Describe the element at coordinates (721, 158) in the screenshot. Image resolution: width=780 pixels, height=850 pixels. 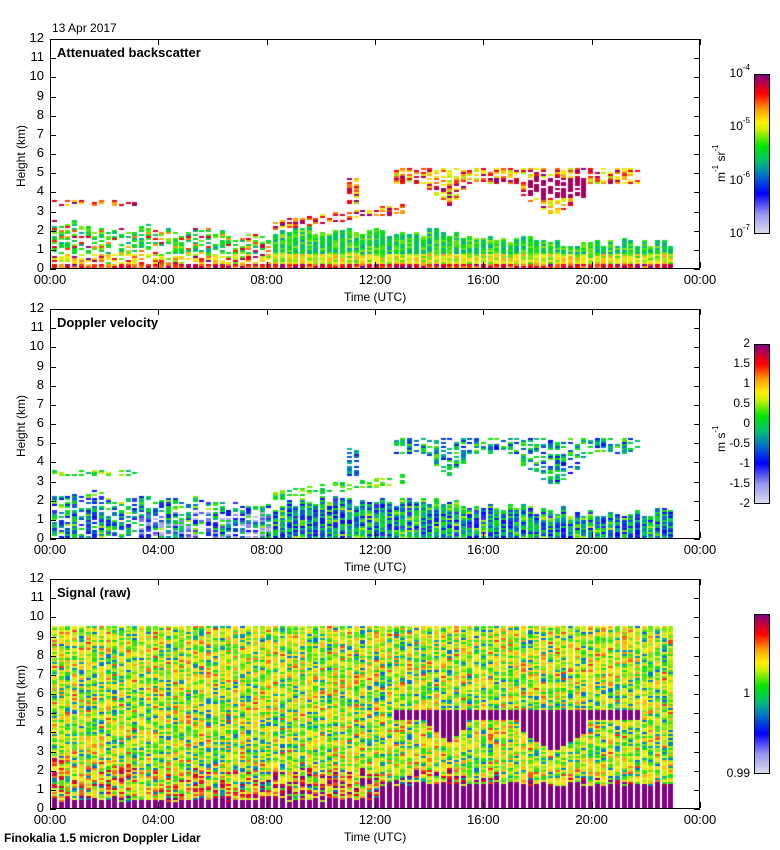
I see `unit-base: sr` at that location.